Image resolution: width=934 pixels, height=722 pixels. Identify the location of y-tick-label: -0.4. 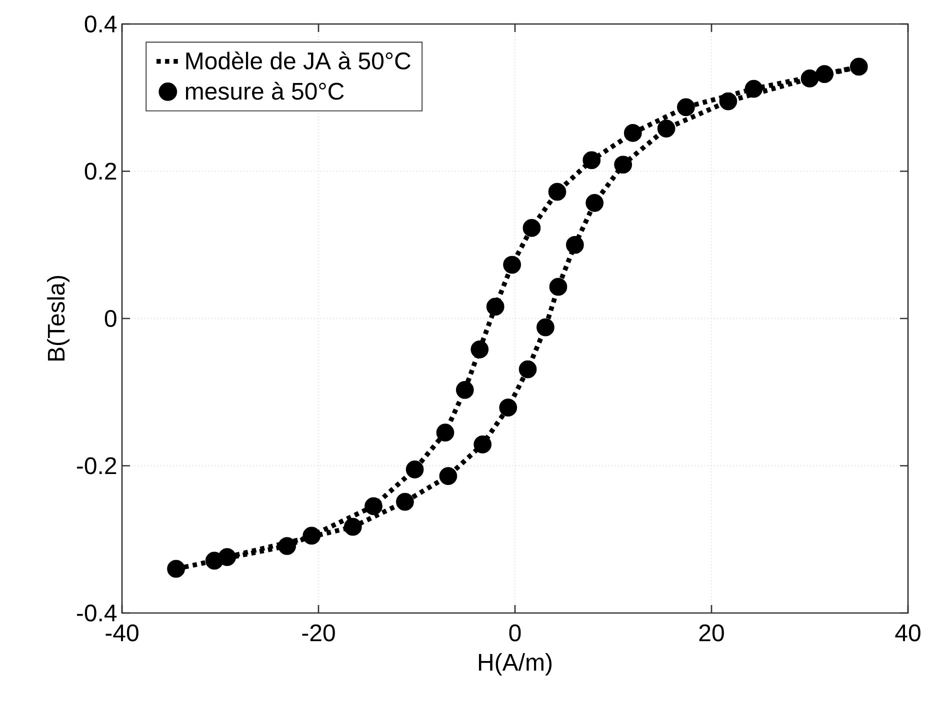
(97, 613).